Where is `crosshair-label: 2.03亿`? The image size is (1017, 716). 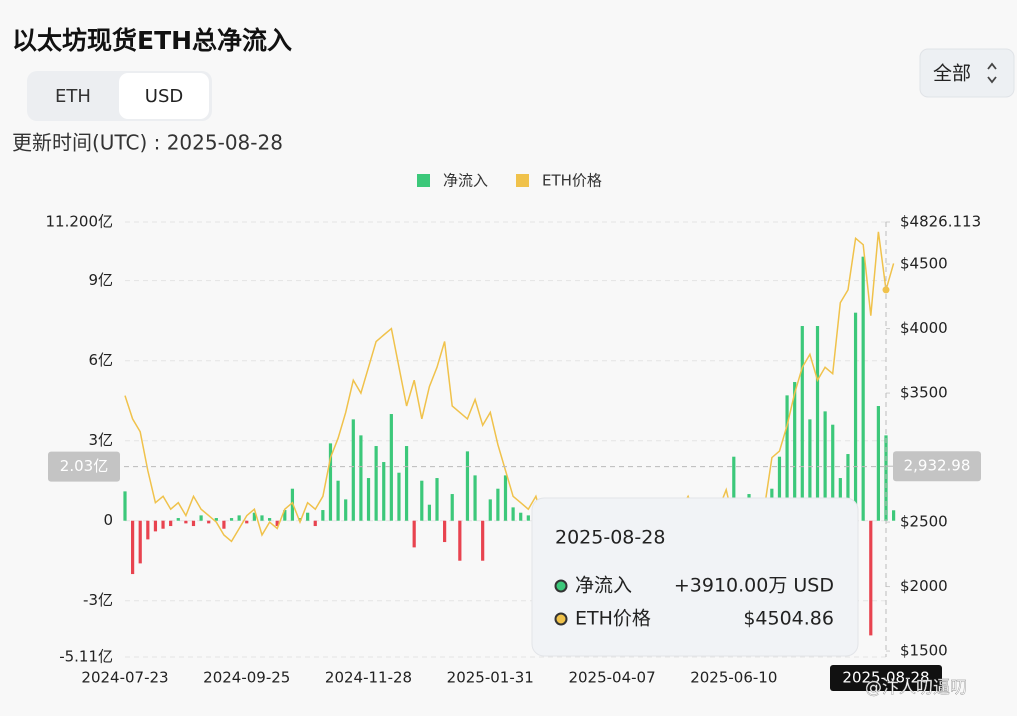 crosshair-label: 2.03亿 is located at coordinates (84, 466).